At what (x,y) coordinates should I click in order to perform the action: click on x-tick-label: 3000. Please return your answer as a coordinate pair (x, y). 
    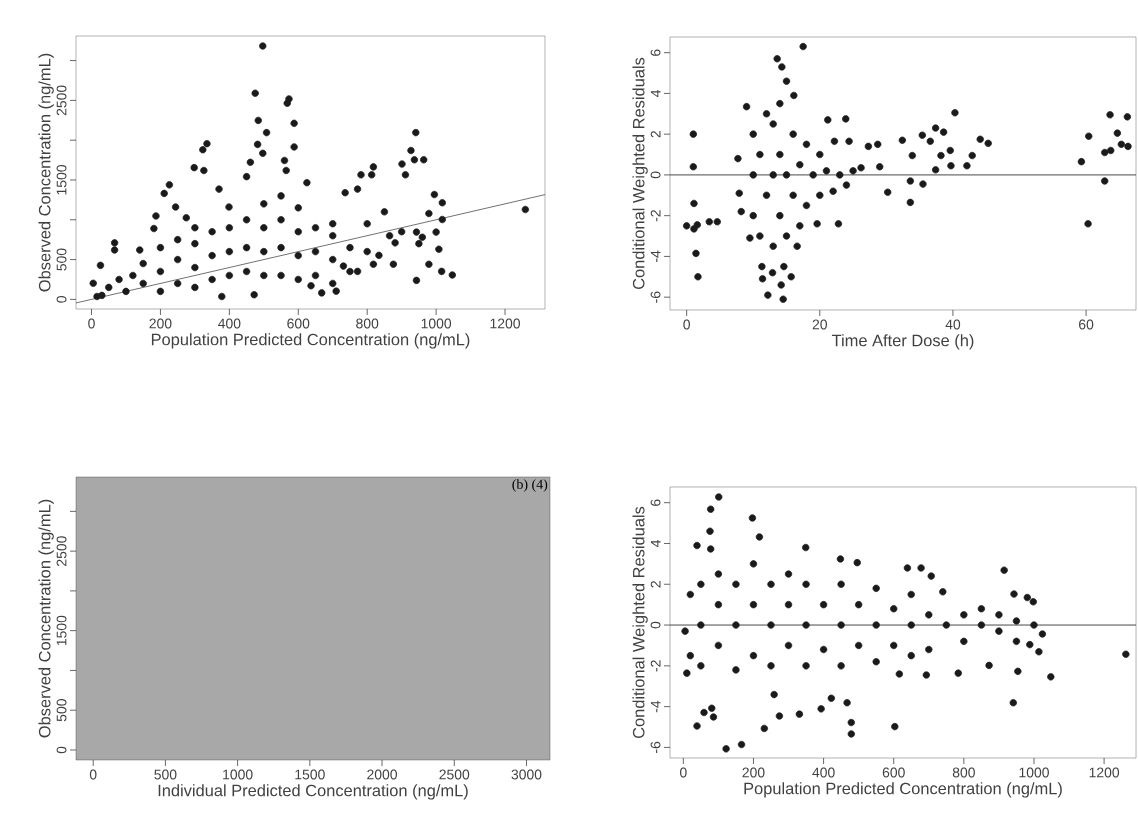
    Looking at the image, I should click on (526, 774).